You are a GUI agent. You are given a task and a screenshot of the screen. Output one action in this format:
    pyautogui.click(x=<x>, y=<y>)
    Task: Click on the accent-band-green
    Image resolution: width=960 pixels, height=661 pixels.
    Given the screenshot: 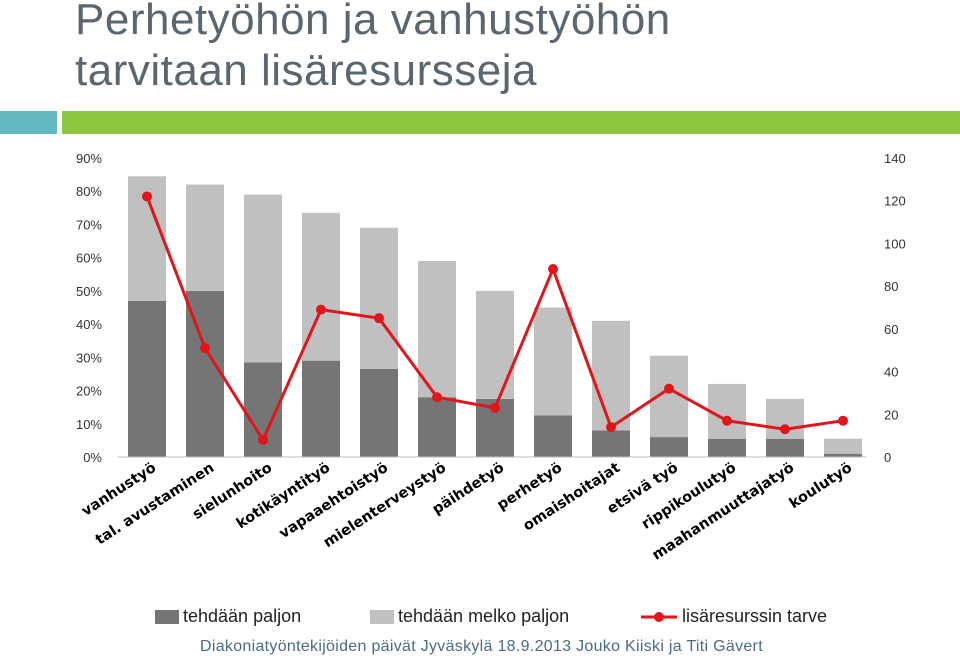 What is the action you would take?
    pyautogui.click(x=511, y=122)
    